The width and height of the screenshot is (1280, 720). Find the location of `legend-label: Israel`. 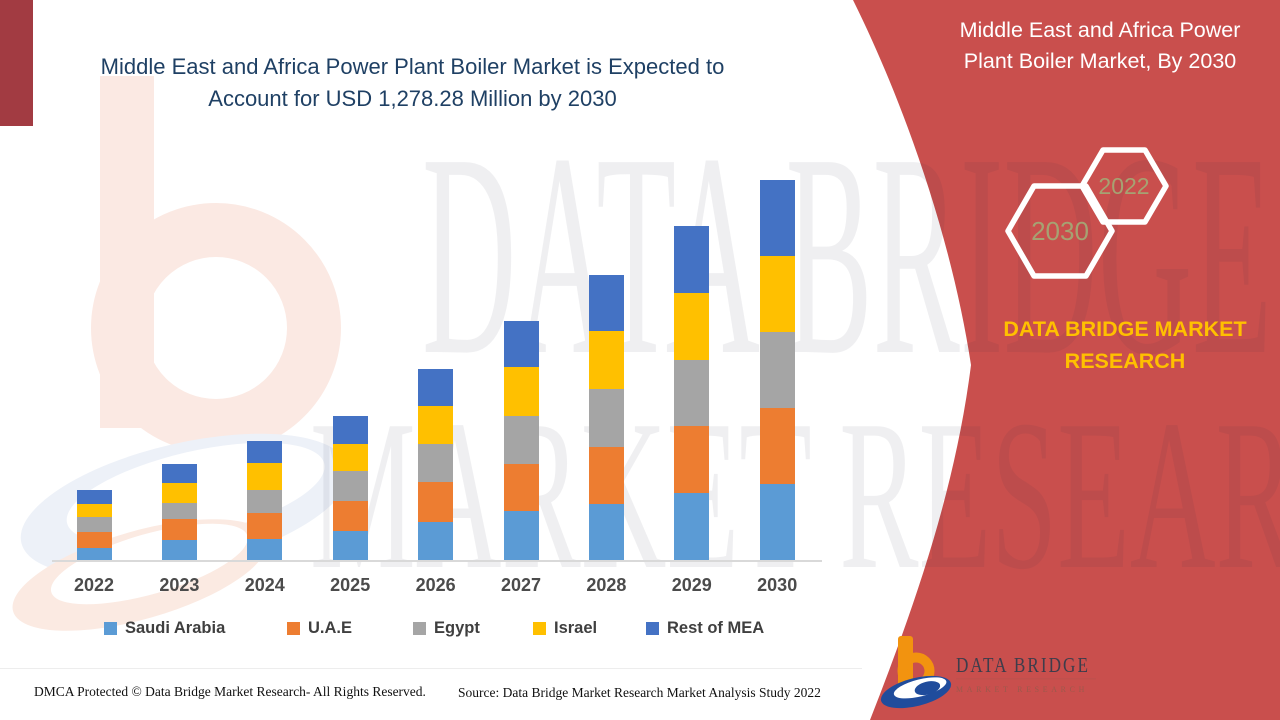

legend-label: Israel is located at coordinates (576, 628).